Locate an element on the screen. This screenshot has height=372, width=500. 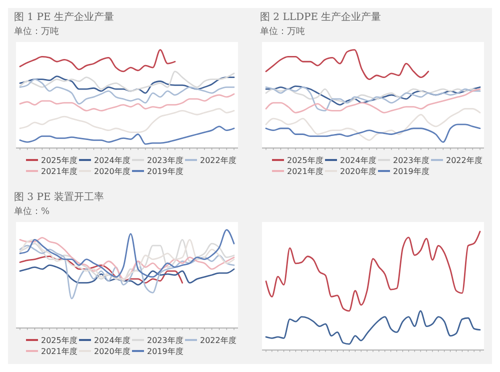
chart-subtitle: 单位：% is located at coordinates (32, 211).